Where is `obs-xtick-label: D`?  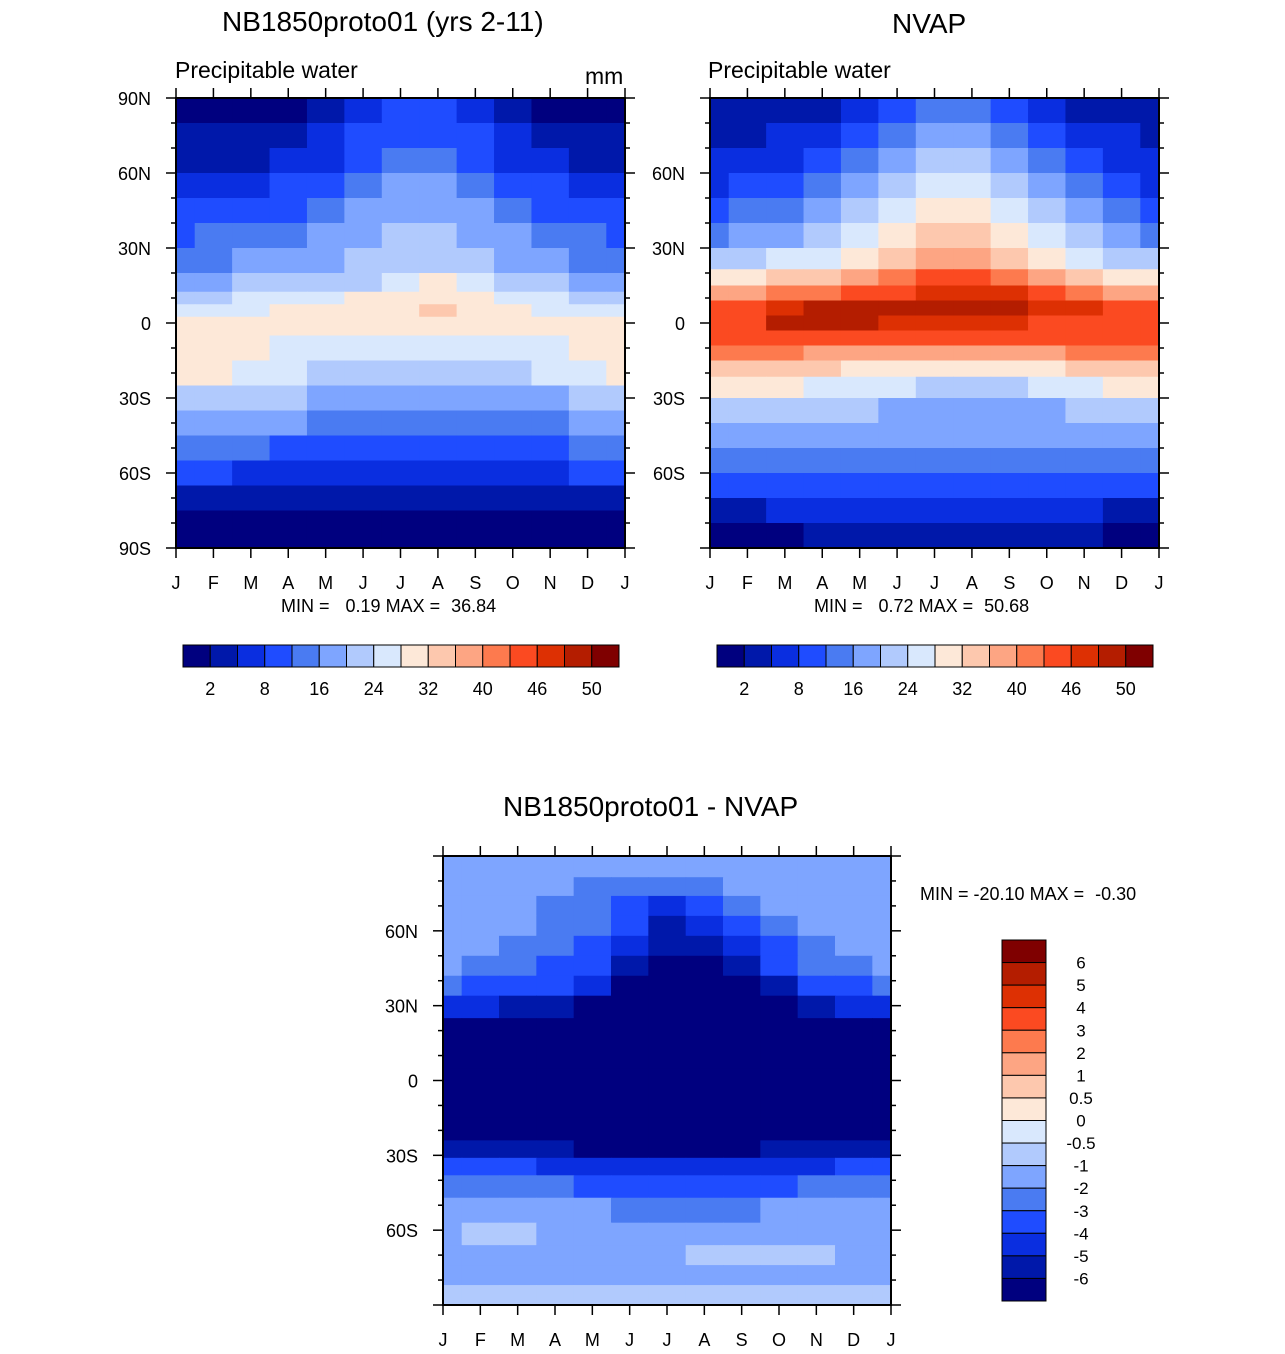
obs-xtick-label: D is located at coordinates (1121, 583).